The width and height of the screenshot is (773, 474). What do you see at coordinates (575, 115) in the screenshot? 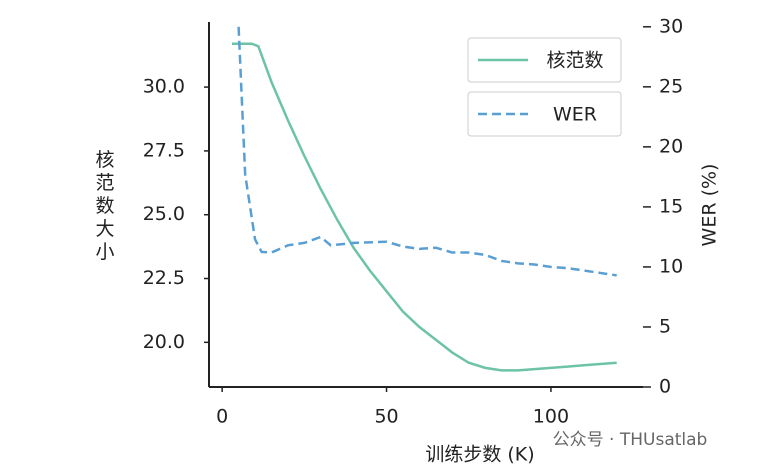
I see `legend-label: WER` at bounding box center [575, 115].